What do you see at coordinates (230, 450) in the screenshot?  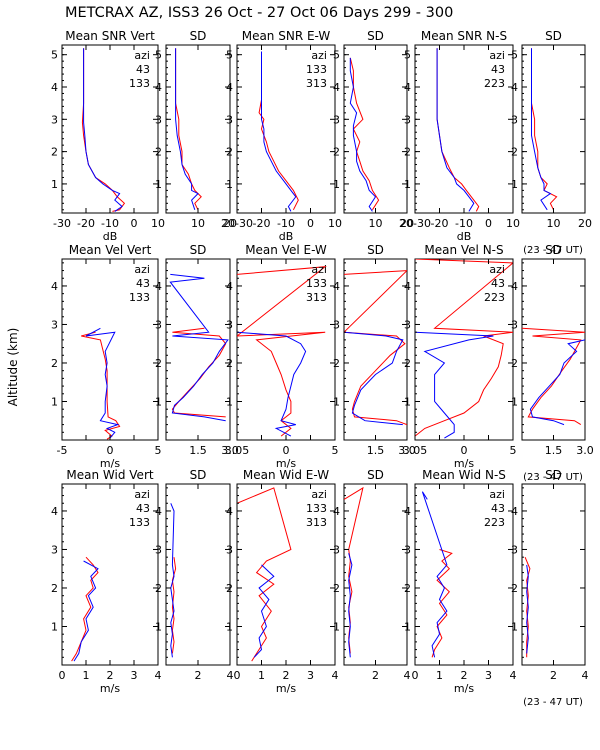 I see `x-tick-label: 3.0` at bounding box center [230, 450].